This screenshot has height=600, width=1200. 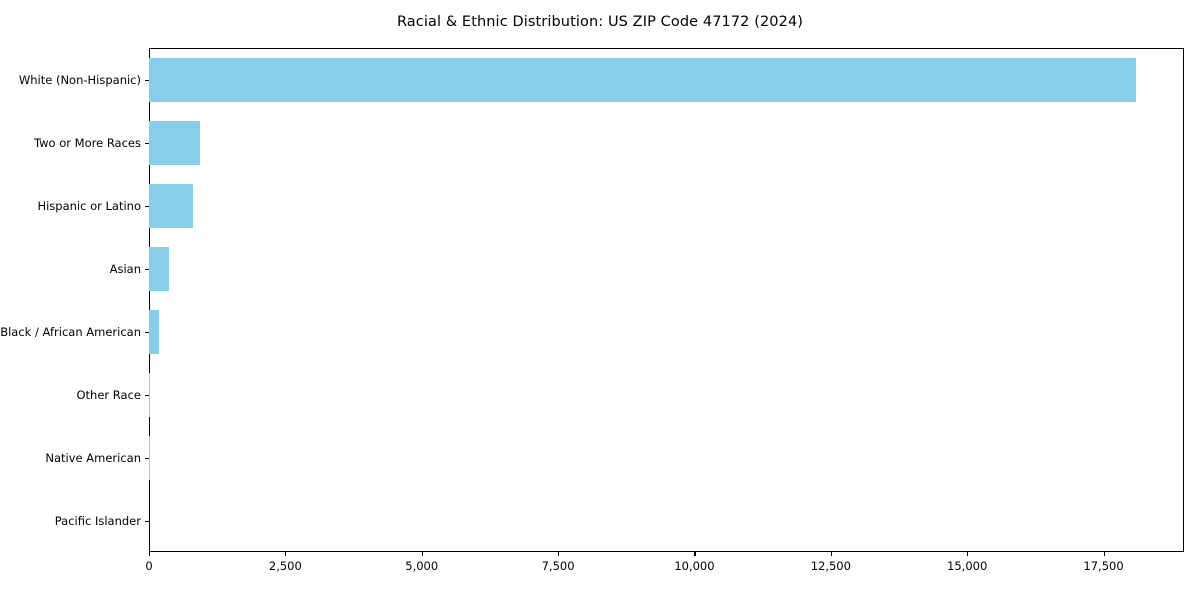 I want to click on y-tick-label: Native American, so click(x=93, y=457).